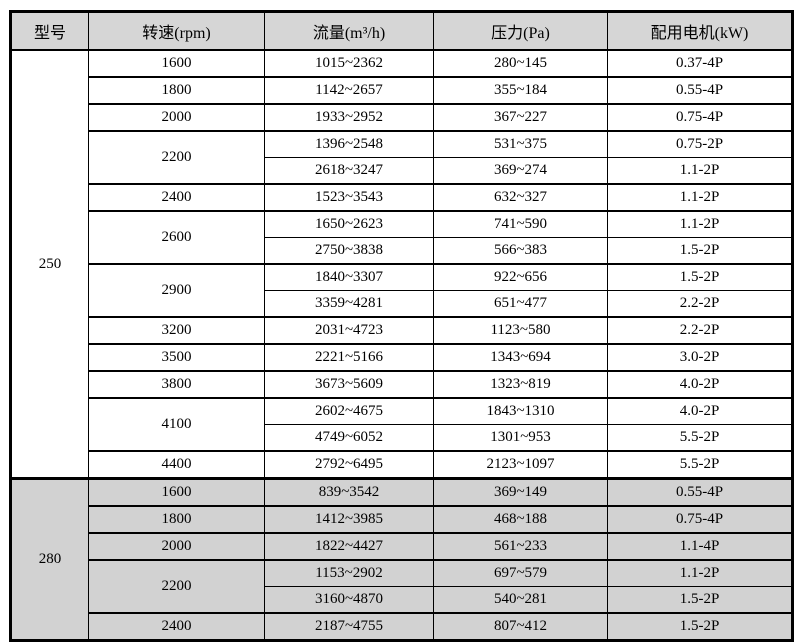 The width and height of the screenshot is (800, 642). What do you see at coordinates (349, 546) in the screenshot?
I see `flow-cell: 1822~4427` at bounding box center [349, 546].